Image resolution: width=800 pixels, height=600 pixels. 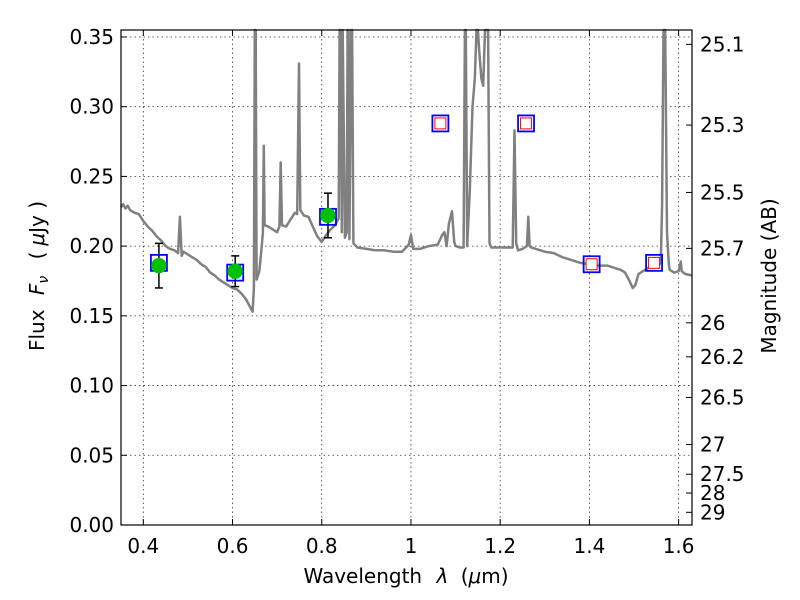 What do you see at coordinates (37, 240) in the screenshot?
I see `y-axis-label-unit-mu: μ` at bounding box center [37, 240].